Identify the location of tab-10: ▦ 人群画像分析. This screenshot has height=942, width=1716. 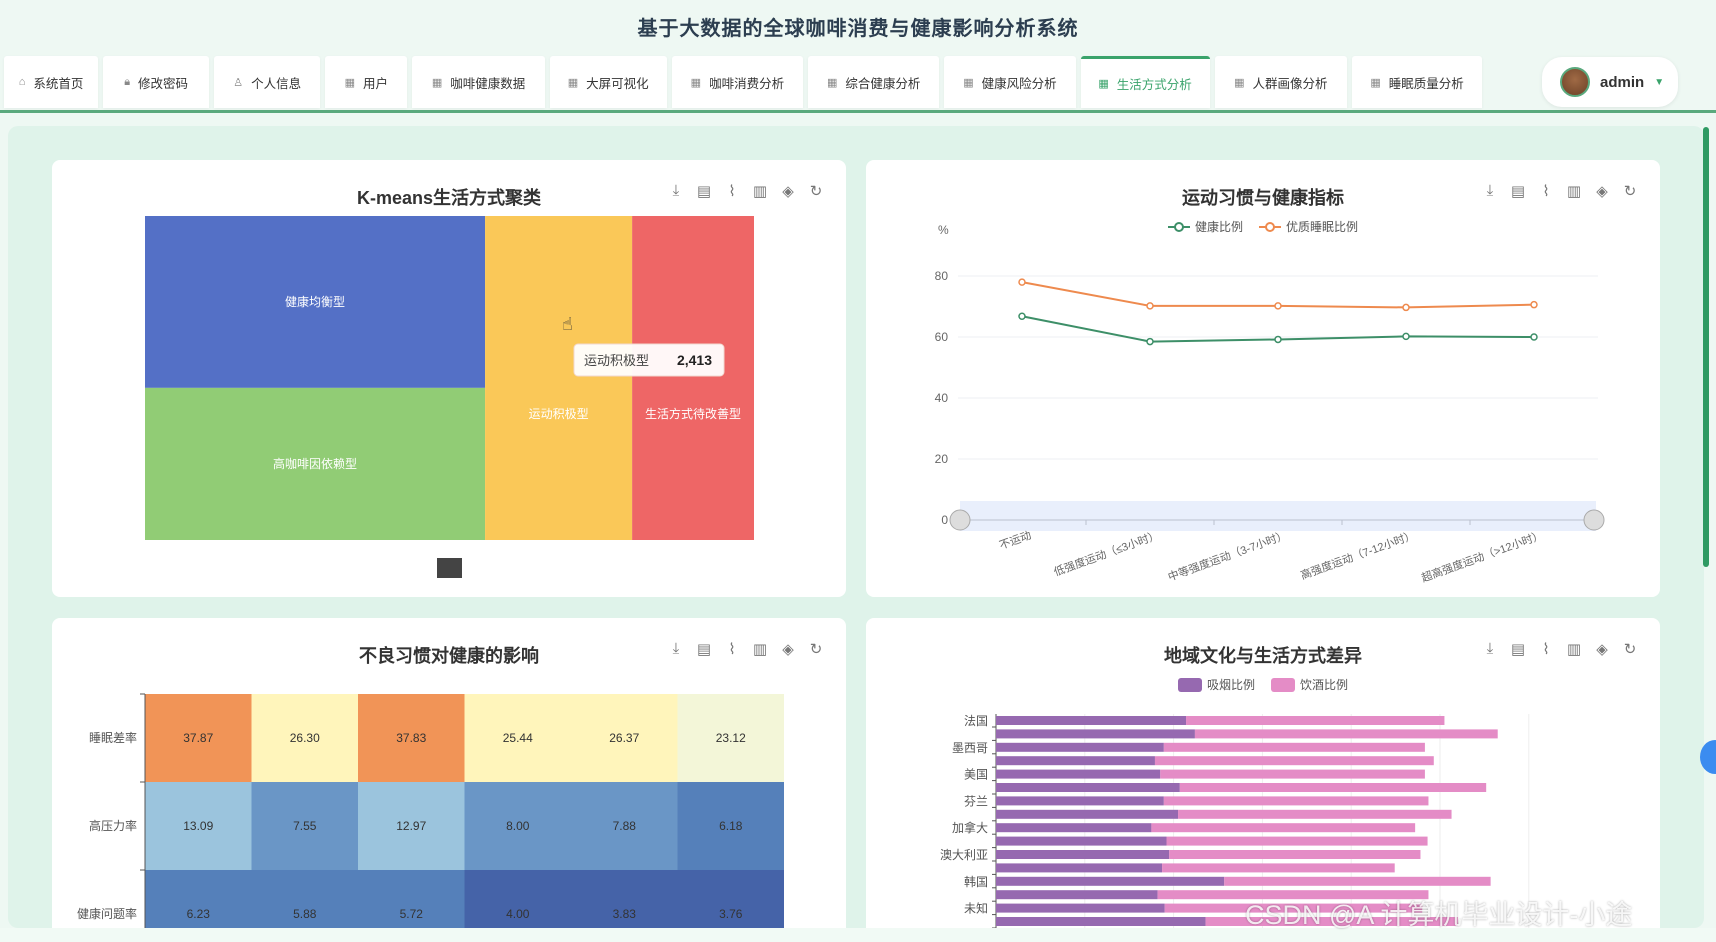
(1280, 82).